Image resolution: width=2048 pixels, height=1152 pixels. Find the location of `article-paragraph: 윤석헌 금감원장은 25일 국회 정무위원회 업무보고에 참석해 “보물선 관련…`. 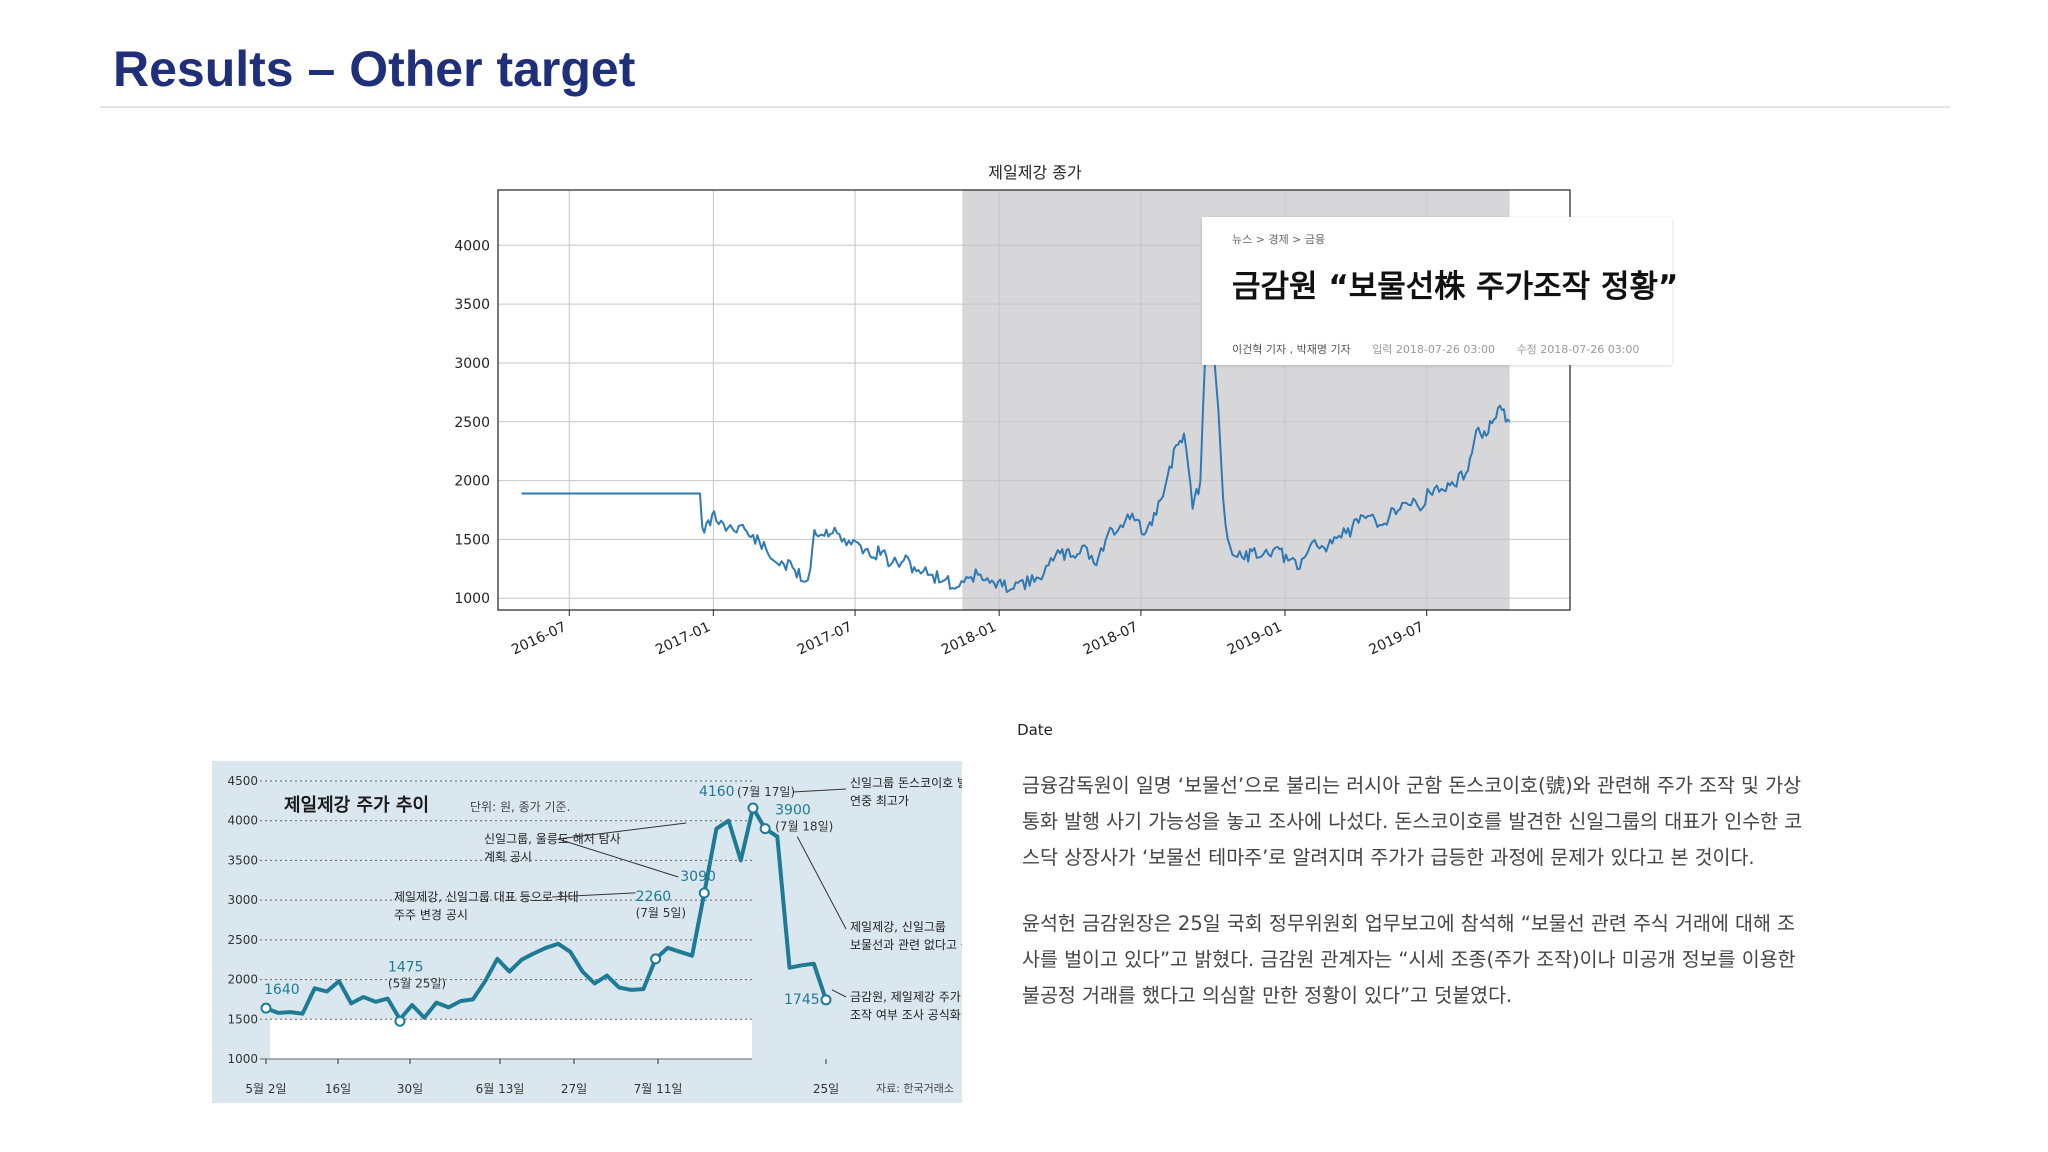

article-paragraph: 윤석헌 금감원장은 25일 국회 정무위원회 업무보고에 참석해 “보물선 관련… is located at coordinates (1409, 959).